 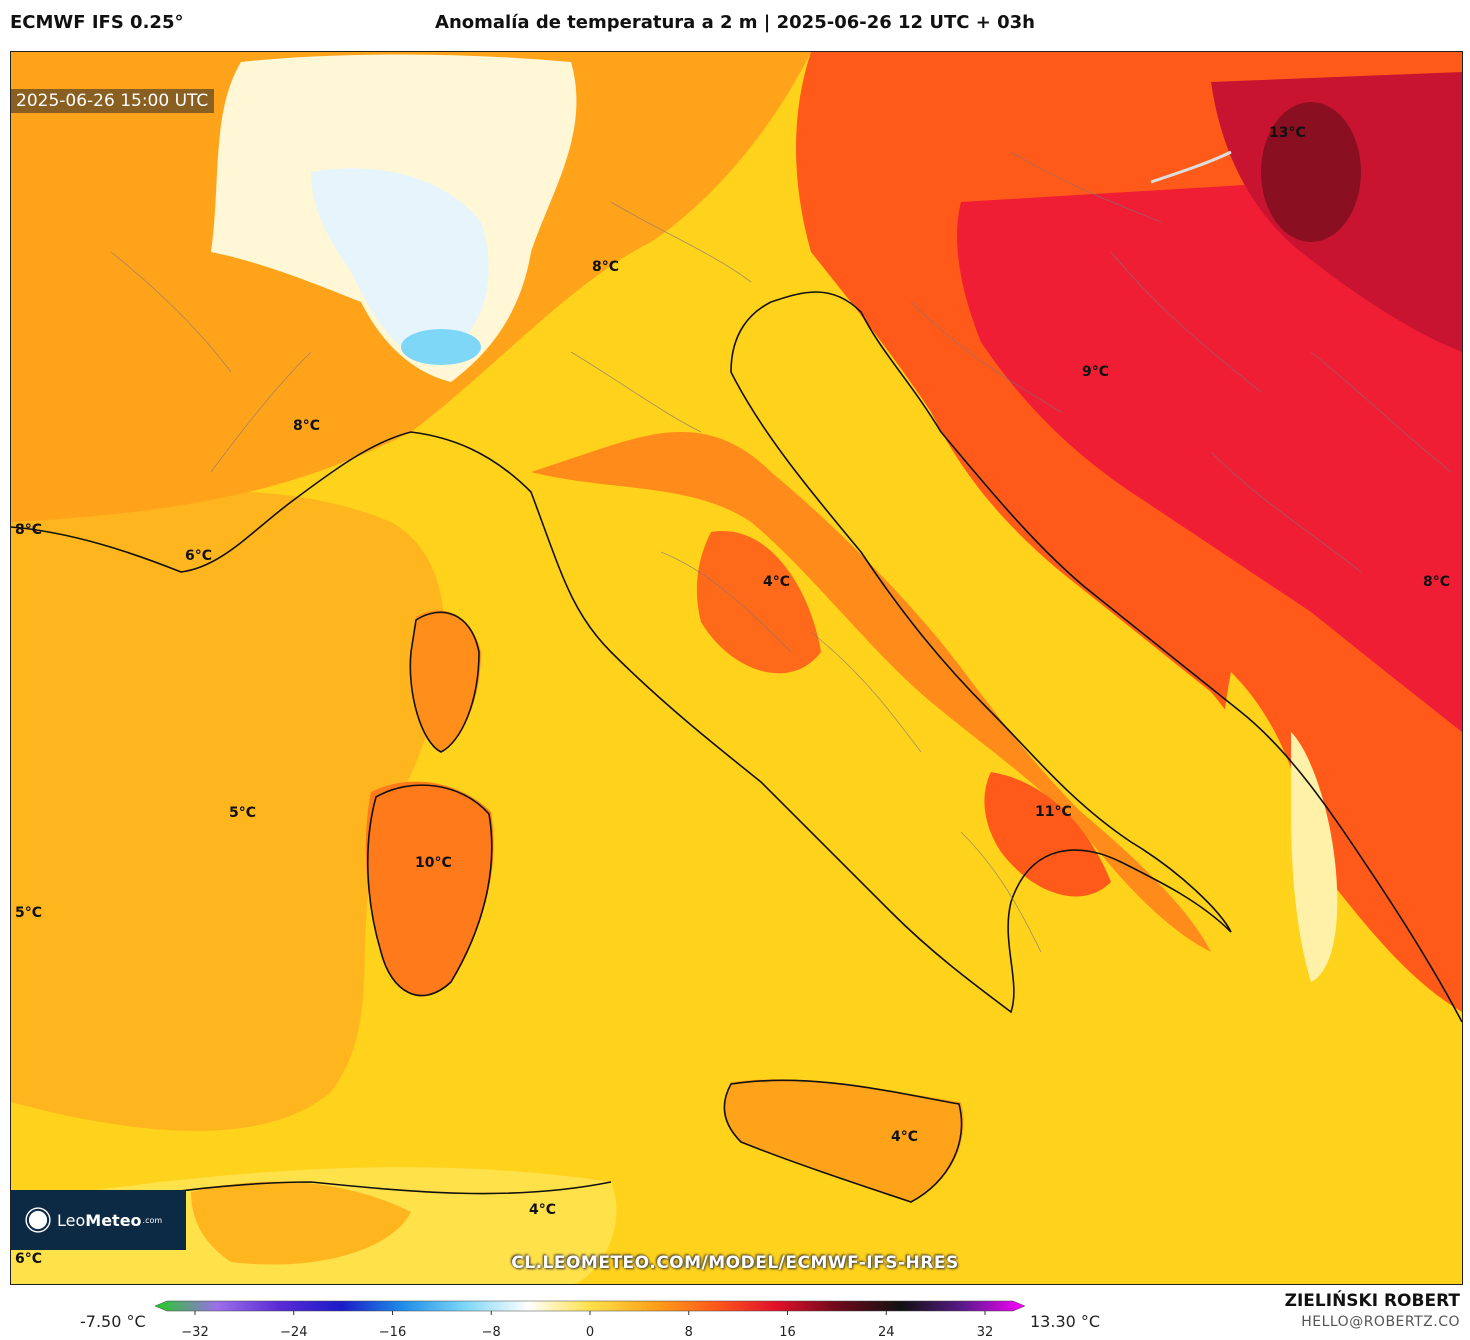 I want to click on colorbar: −32 −24 −16 −8 0 8 16 24 32, so click(x=590, y=1320).